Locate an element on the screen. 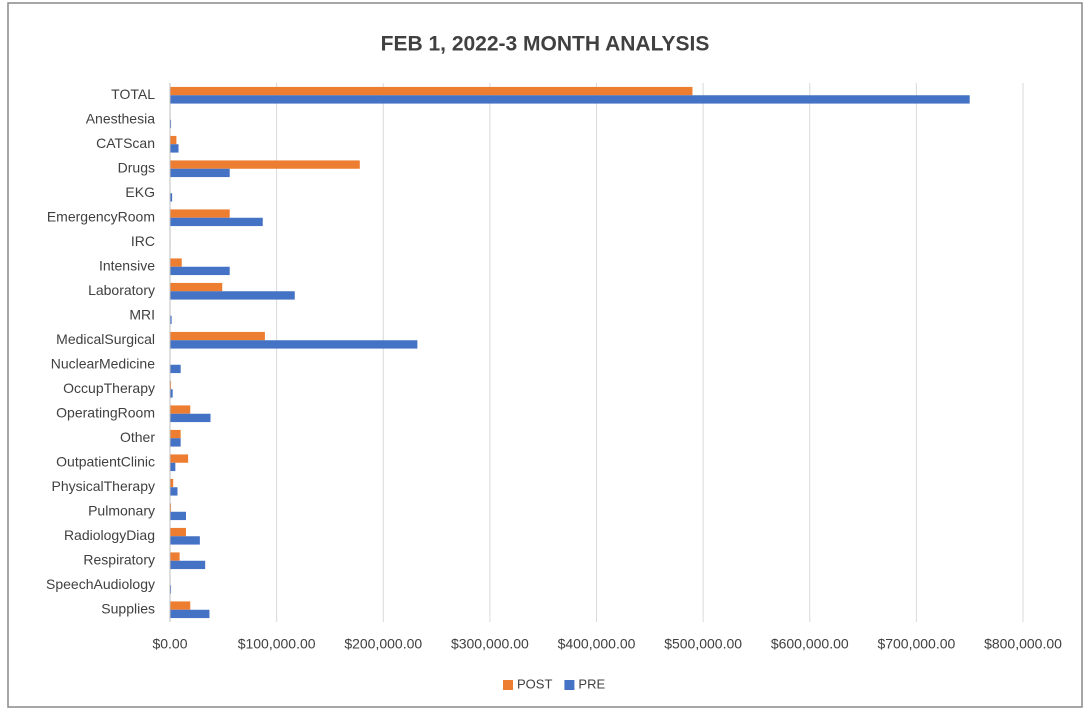 This screenshot has width=1089, height=717. y-tick-label: EKG is located at coordinates (140, 192).